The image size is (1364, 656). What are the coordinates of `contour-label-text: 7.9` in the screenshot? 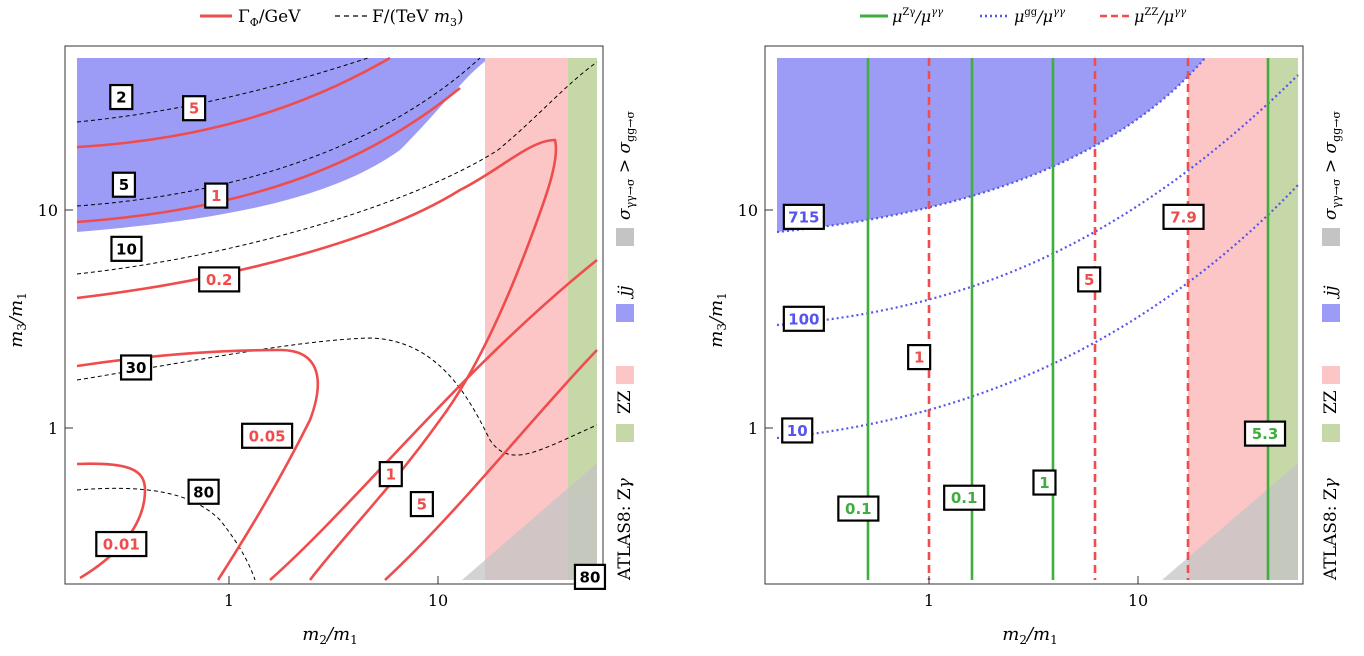 It's located at (1183, 217).